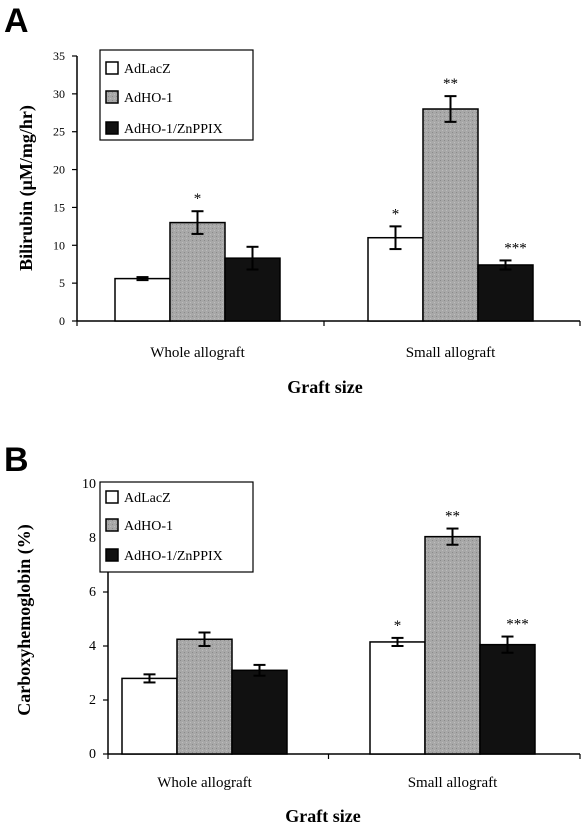  Describe the element at coordinates (59, 132) in the screenshot. I see `panel-a-y-tick-label: 25` at that location.